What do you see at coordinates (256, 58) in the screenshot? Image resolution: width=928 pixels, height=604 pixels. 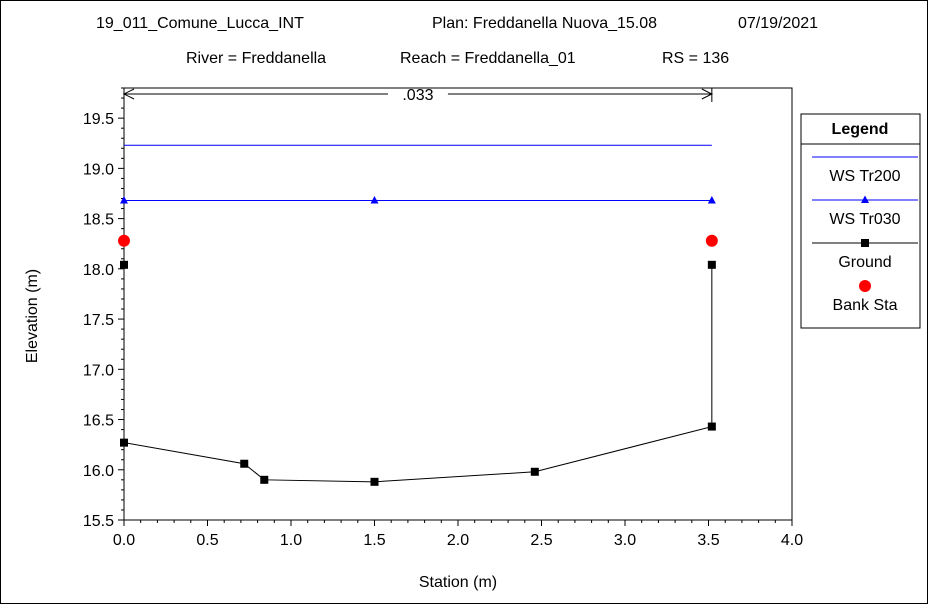 I see `title-river: River = Freddanella` at bounding box center [256, 58].